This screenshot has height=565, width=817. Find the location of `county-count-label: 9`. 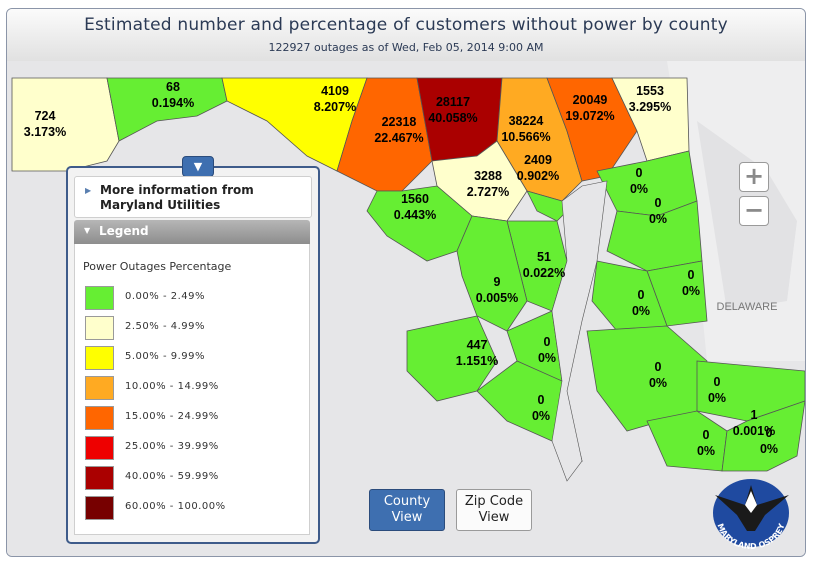

county-count-label: 9 is located at coordinates (497, 282).